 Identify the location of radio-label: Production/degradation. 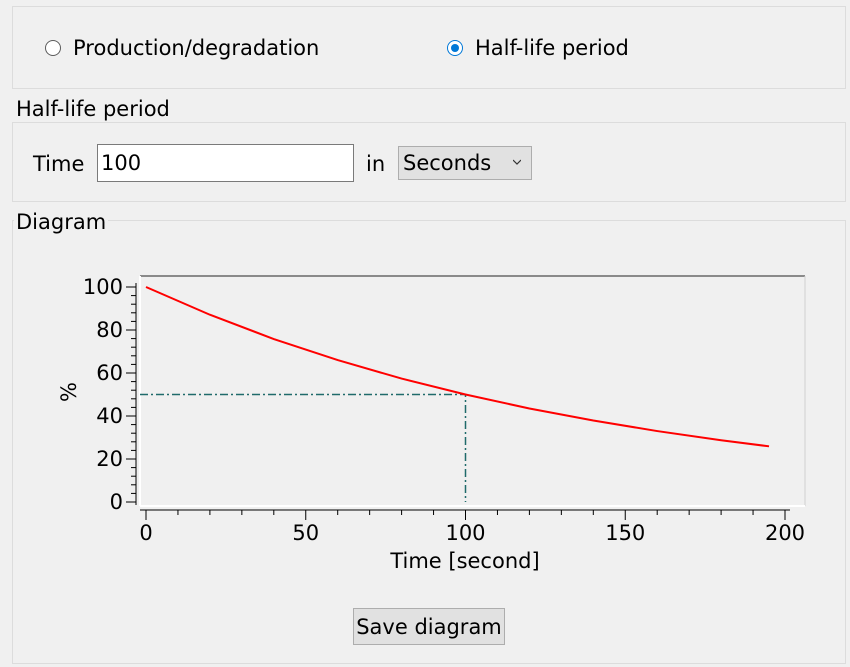
(196, 48).